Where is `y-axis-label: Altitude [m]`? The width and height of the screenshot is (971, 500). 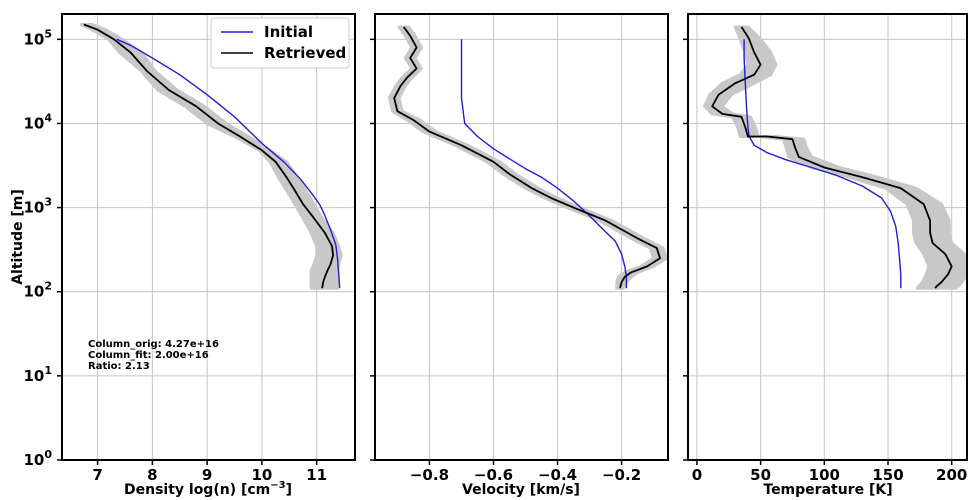
y-axis-label: Altitude [m] is located at coordinates (18, 237).